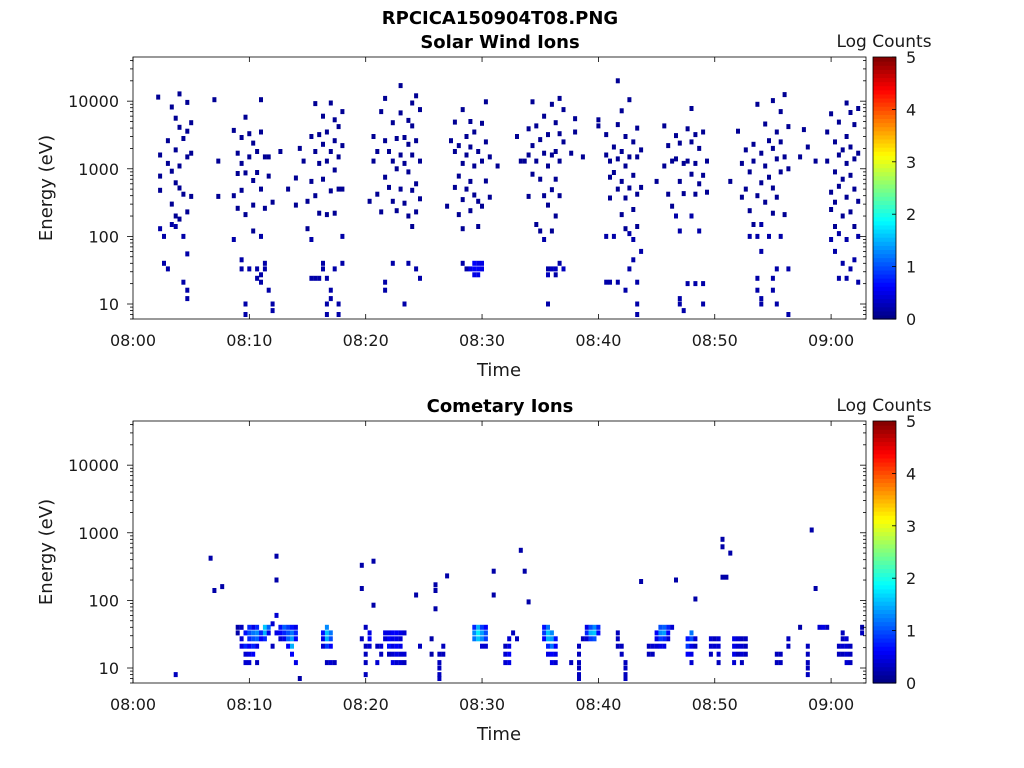 Image resolution: width=1024 pixels, height=768 pixels. I want to click on x-tick-label: 08:40, so click(598, 340).